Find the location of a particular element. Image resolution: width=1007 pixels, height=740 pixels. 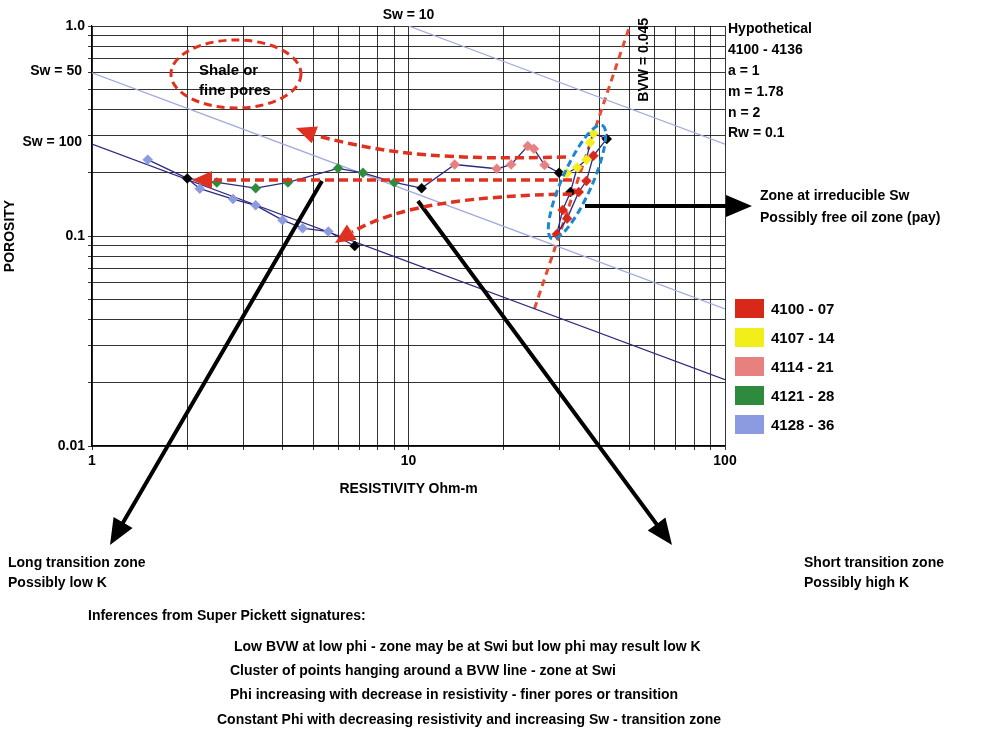

y-axis-title: POROSITY is located at coordinates (9, 236).